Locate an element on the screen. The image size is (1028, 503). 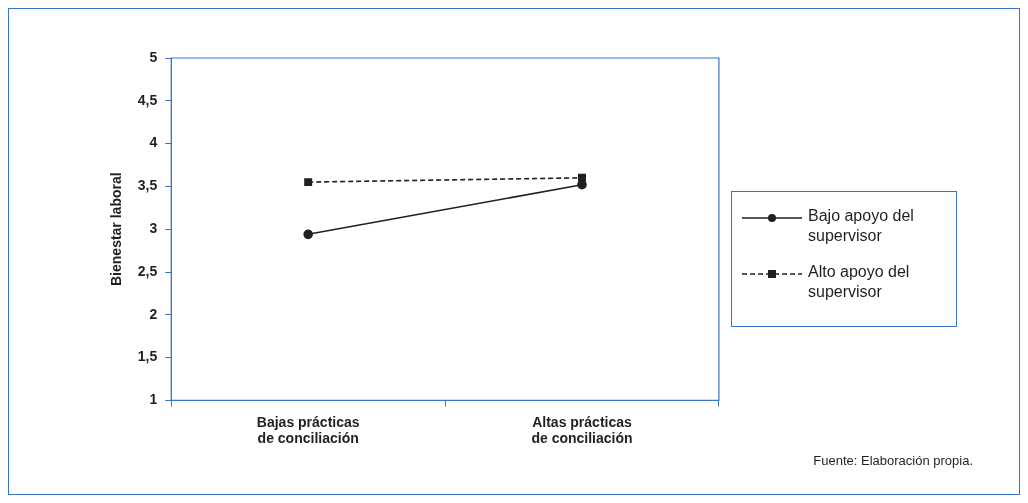
y-tick-label: 4,5 is located at coordinates (147, 99).